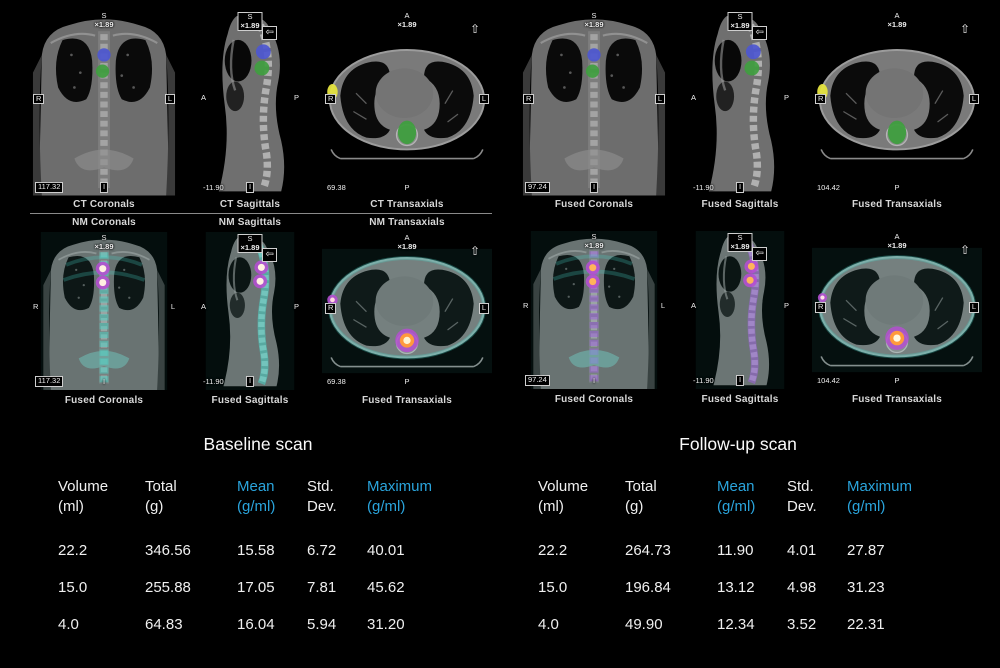 Image resolution: width=1000 pixels, height=668 pixels. I want to click on cell-mean: 17.05, so click(256, 587).